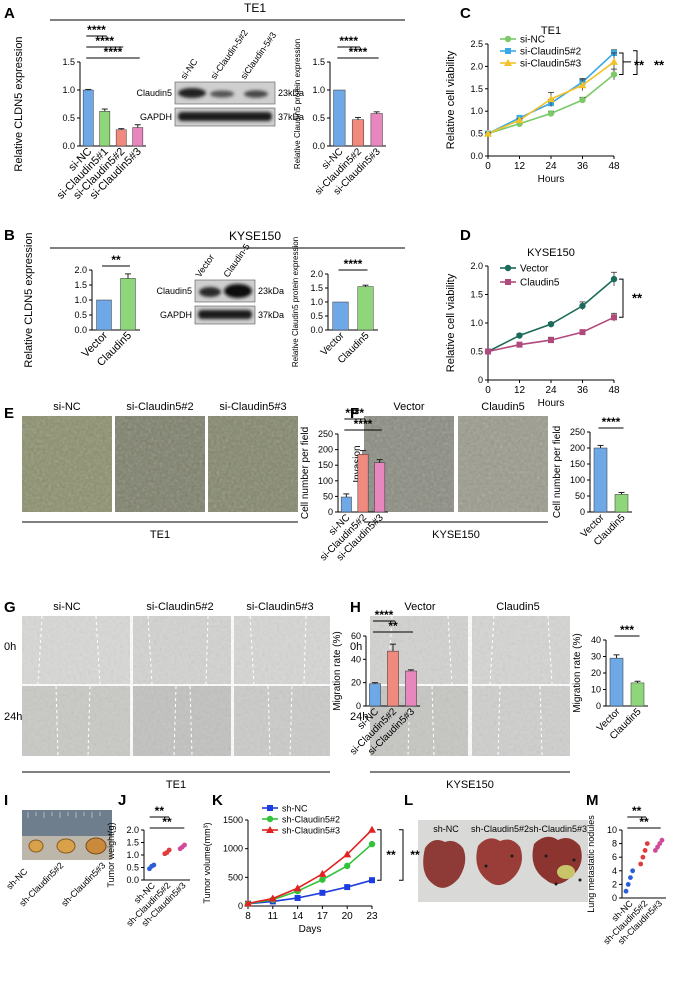 The image size is (696, 992). I want to click on y-axis-label: Relative Claudin5 protein expression, so click(295, 302).